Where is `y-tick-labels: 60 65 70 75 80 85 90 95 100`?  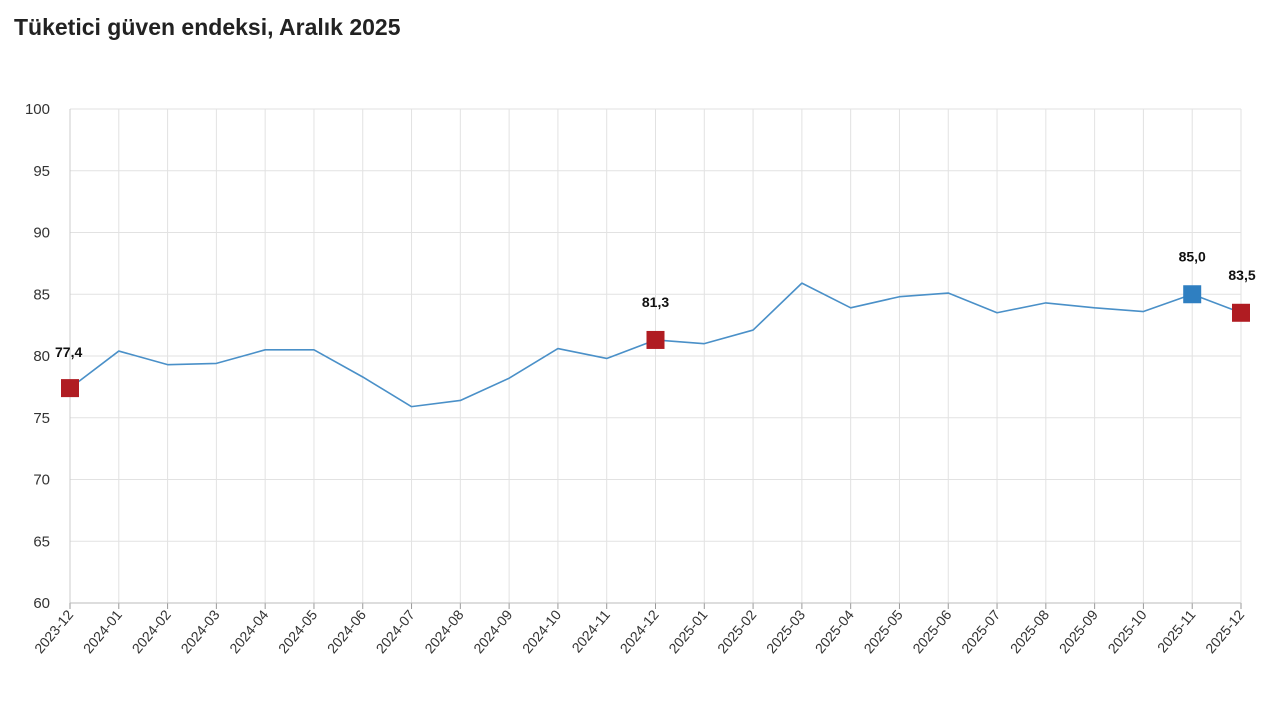
y-tick-labels: 60 65 70 75 80 85 90 95 100 is located at coordinates (37, 356).